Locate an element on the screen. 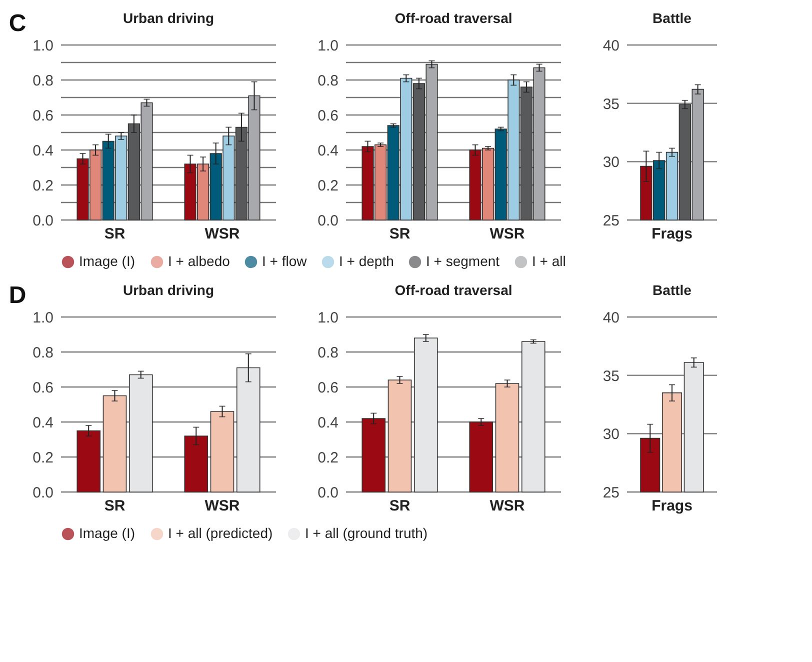 The width and height of the screenshot is (812, 662). legend-label: I + albedo is located at coordinates (199, 261).